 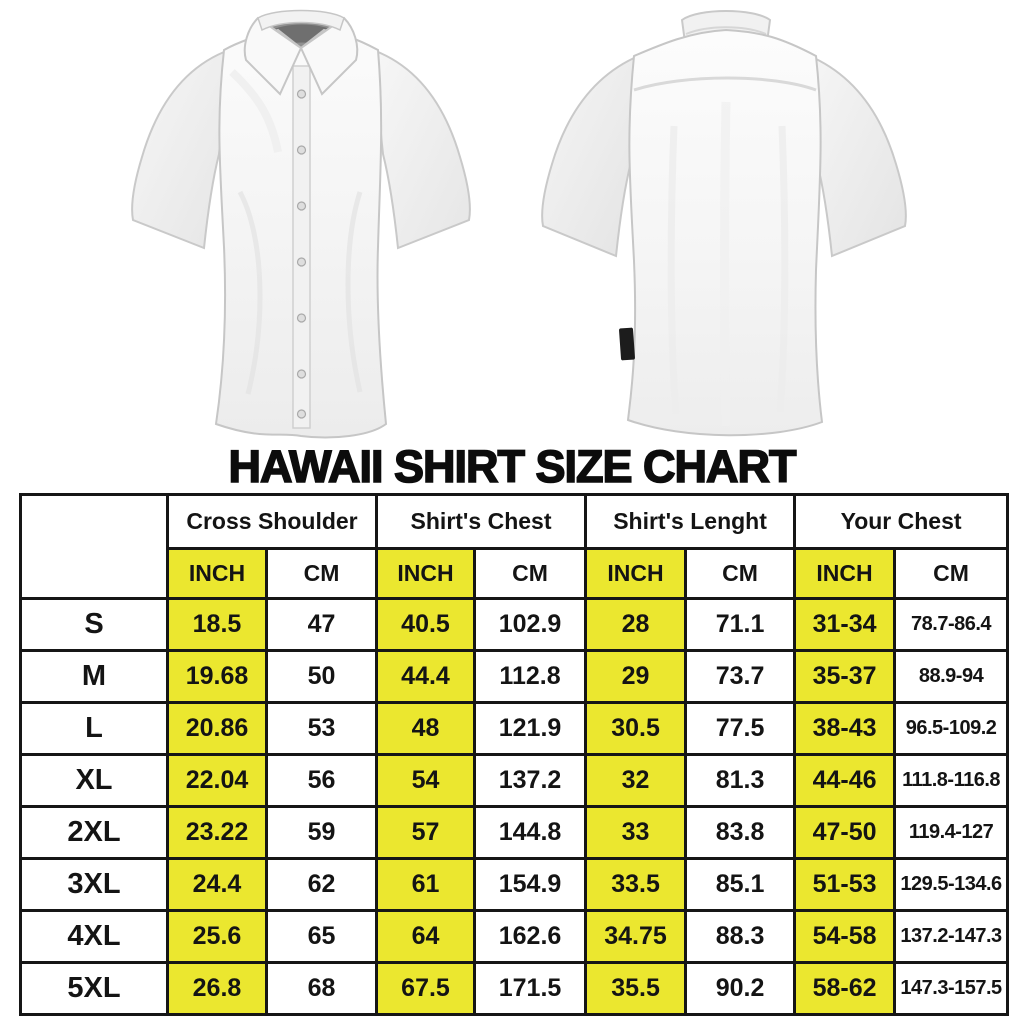 What do you see at coordinates (726, 30) in the screenshot?
I see `shirt-back-collar-seam` at bounding box center [726, 30].